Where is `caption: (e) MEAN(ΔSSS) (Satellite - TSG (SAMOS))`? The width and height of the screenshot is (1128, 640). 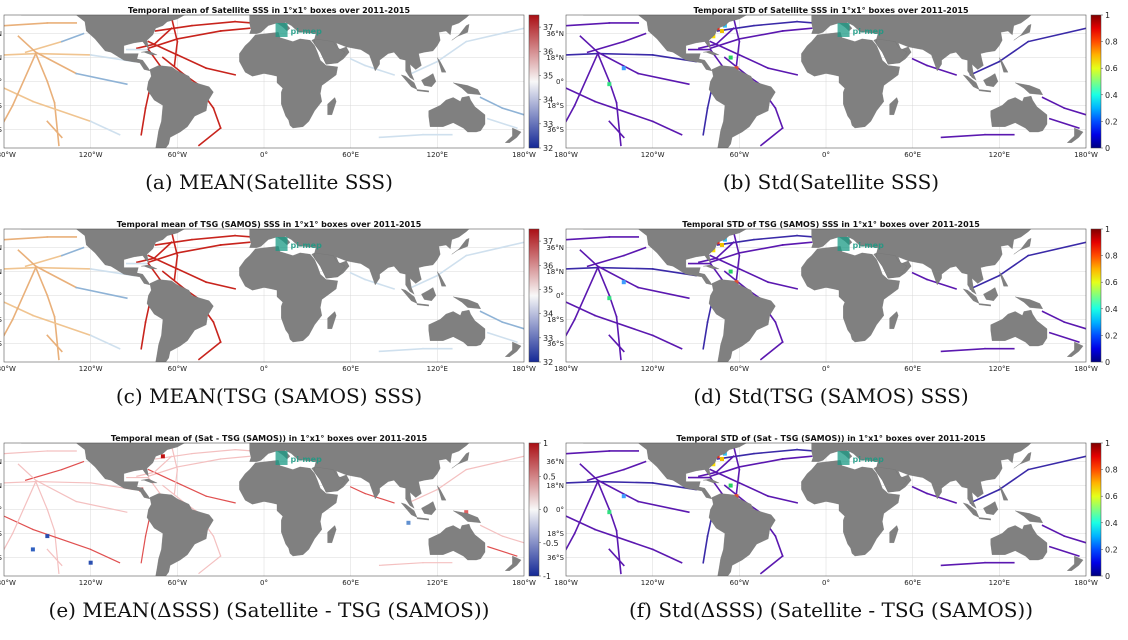 caption: (e) MEAN(ΔSSS) (Satellite - TSG (SAMOS)) is located at coordinates (269, 610).